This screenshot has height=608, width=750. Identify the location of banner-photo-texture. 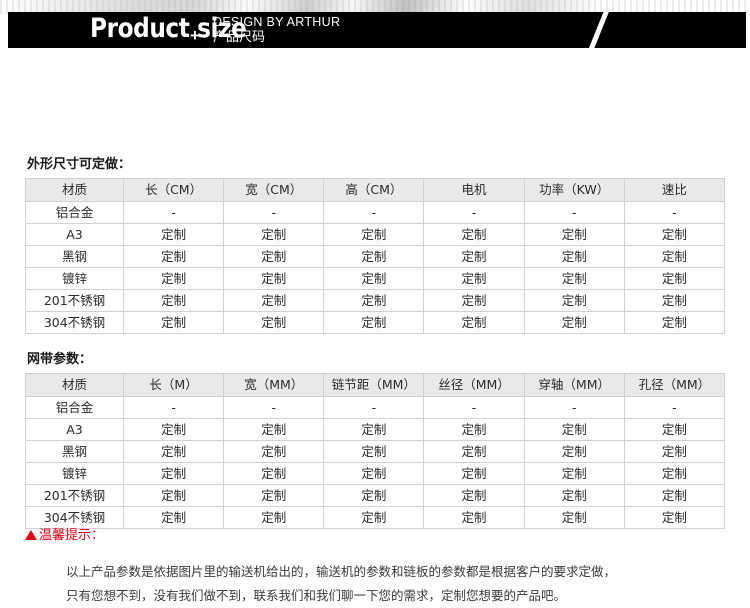
(375, 7).